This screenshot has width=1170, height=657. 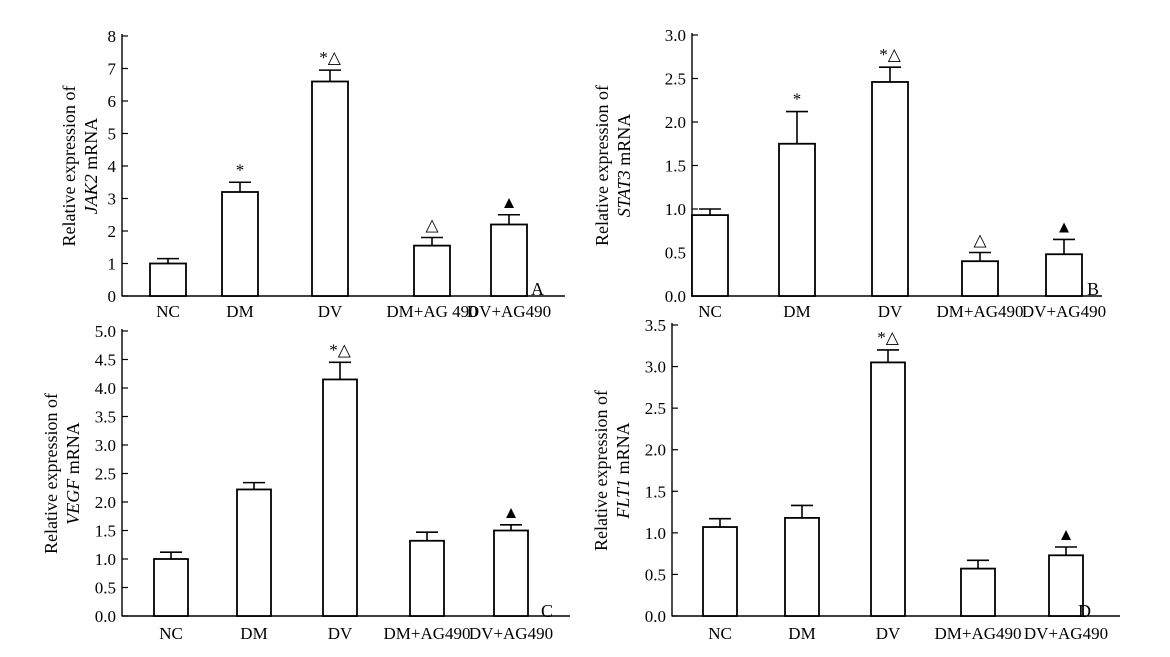 I want to click on y-tick-label: 7, so click(x=112, y=69).